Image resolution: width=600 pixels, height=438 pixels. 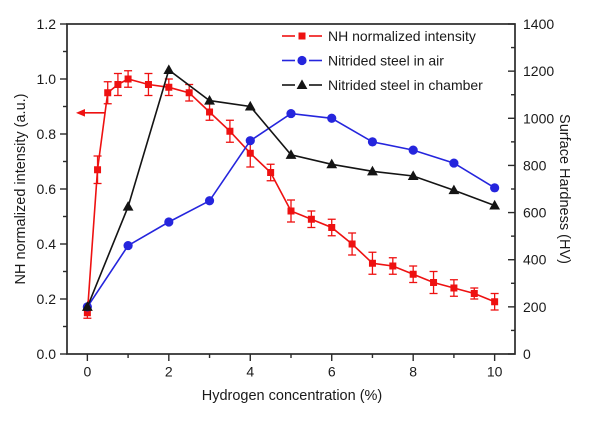 What do you see at coordinates (405, 85) in the screenshot?
I see `legend-label: Nitrided steel in chamber` at bounding box center [405, 85].